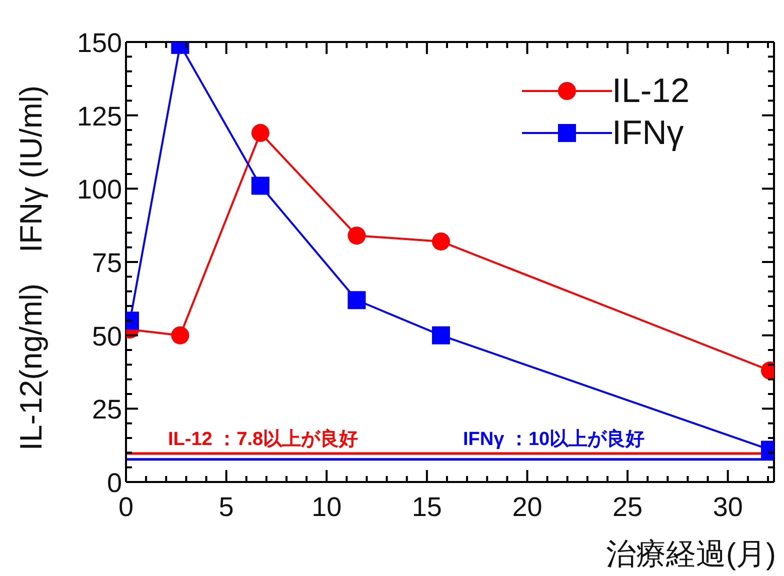  What do you see at coordinates (427, 507) in the screenshot?
I see `x-tick-label: 15` at bounding box center [427, 507].